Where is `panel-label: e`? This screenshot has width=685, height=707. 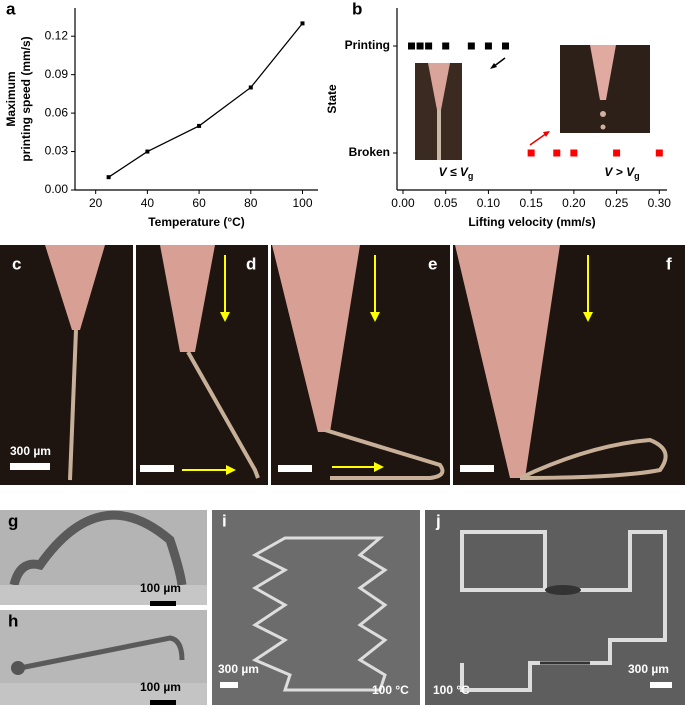 panel-label: e is located at coordinates (432, 263).